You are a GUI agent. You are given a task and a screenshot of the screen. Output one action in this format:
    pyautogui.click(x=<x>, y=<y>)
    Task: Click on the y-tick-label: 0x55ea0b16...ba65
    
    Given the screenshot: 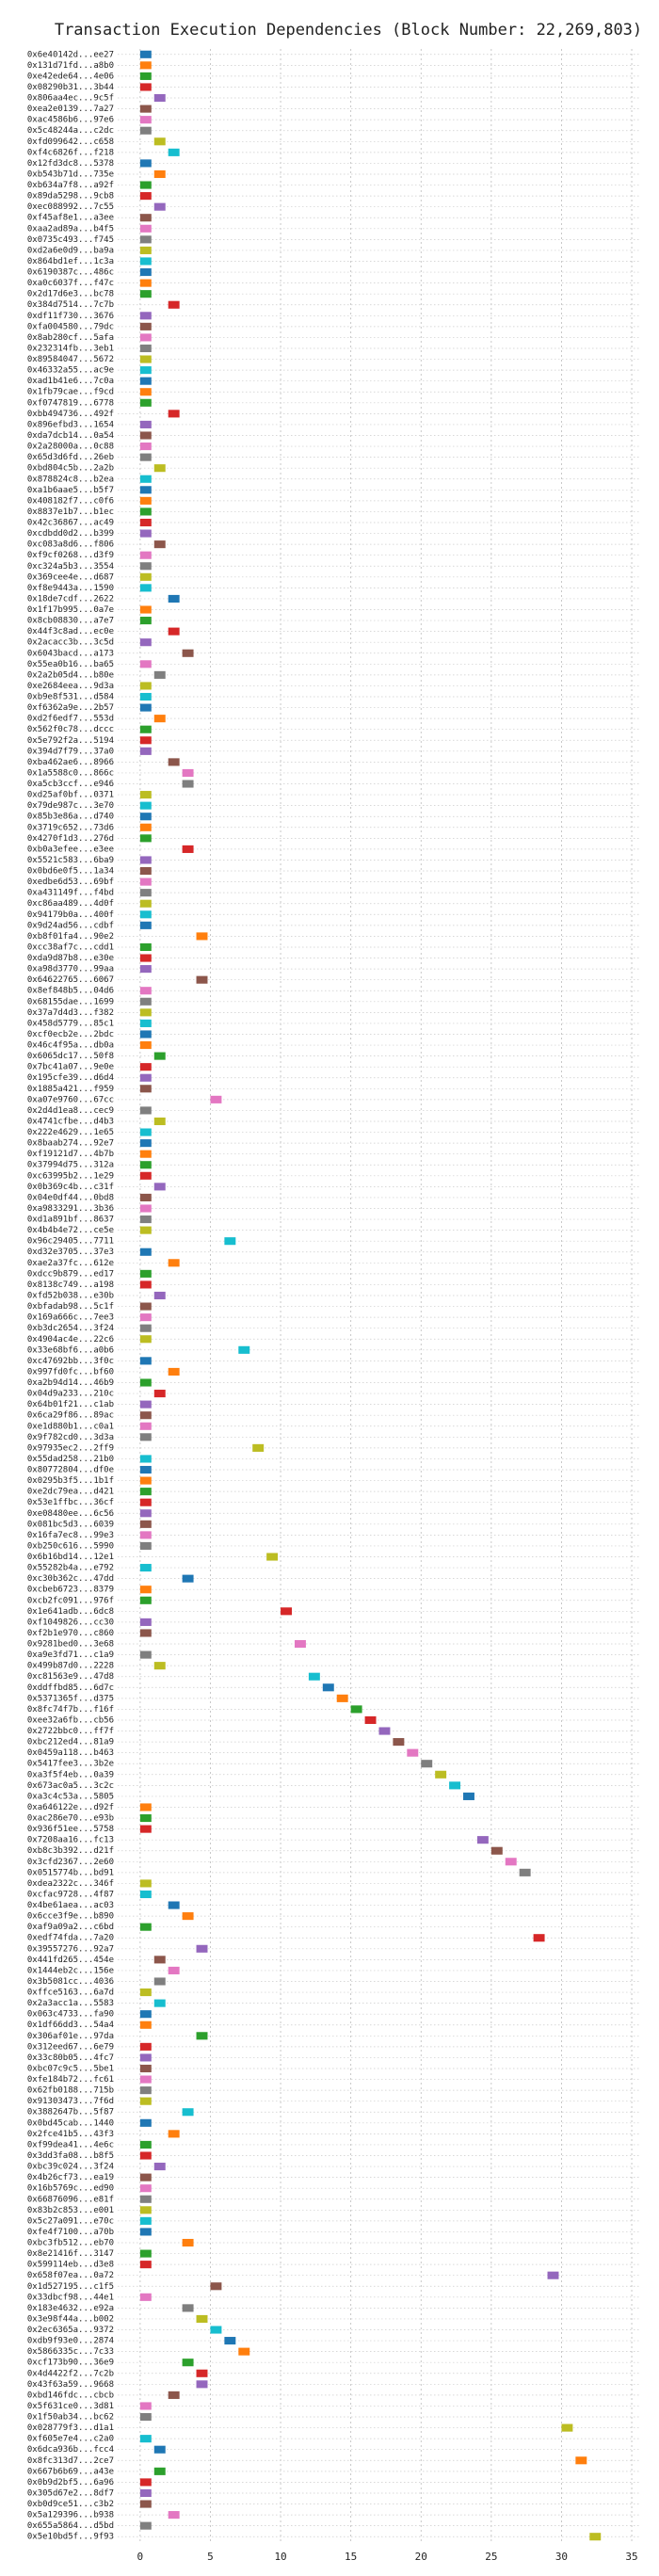 What is the action you would take?
    pyautogui.click(x=70, y=664)
    